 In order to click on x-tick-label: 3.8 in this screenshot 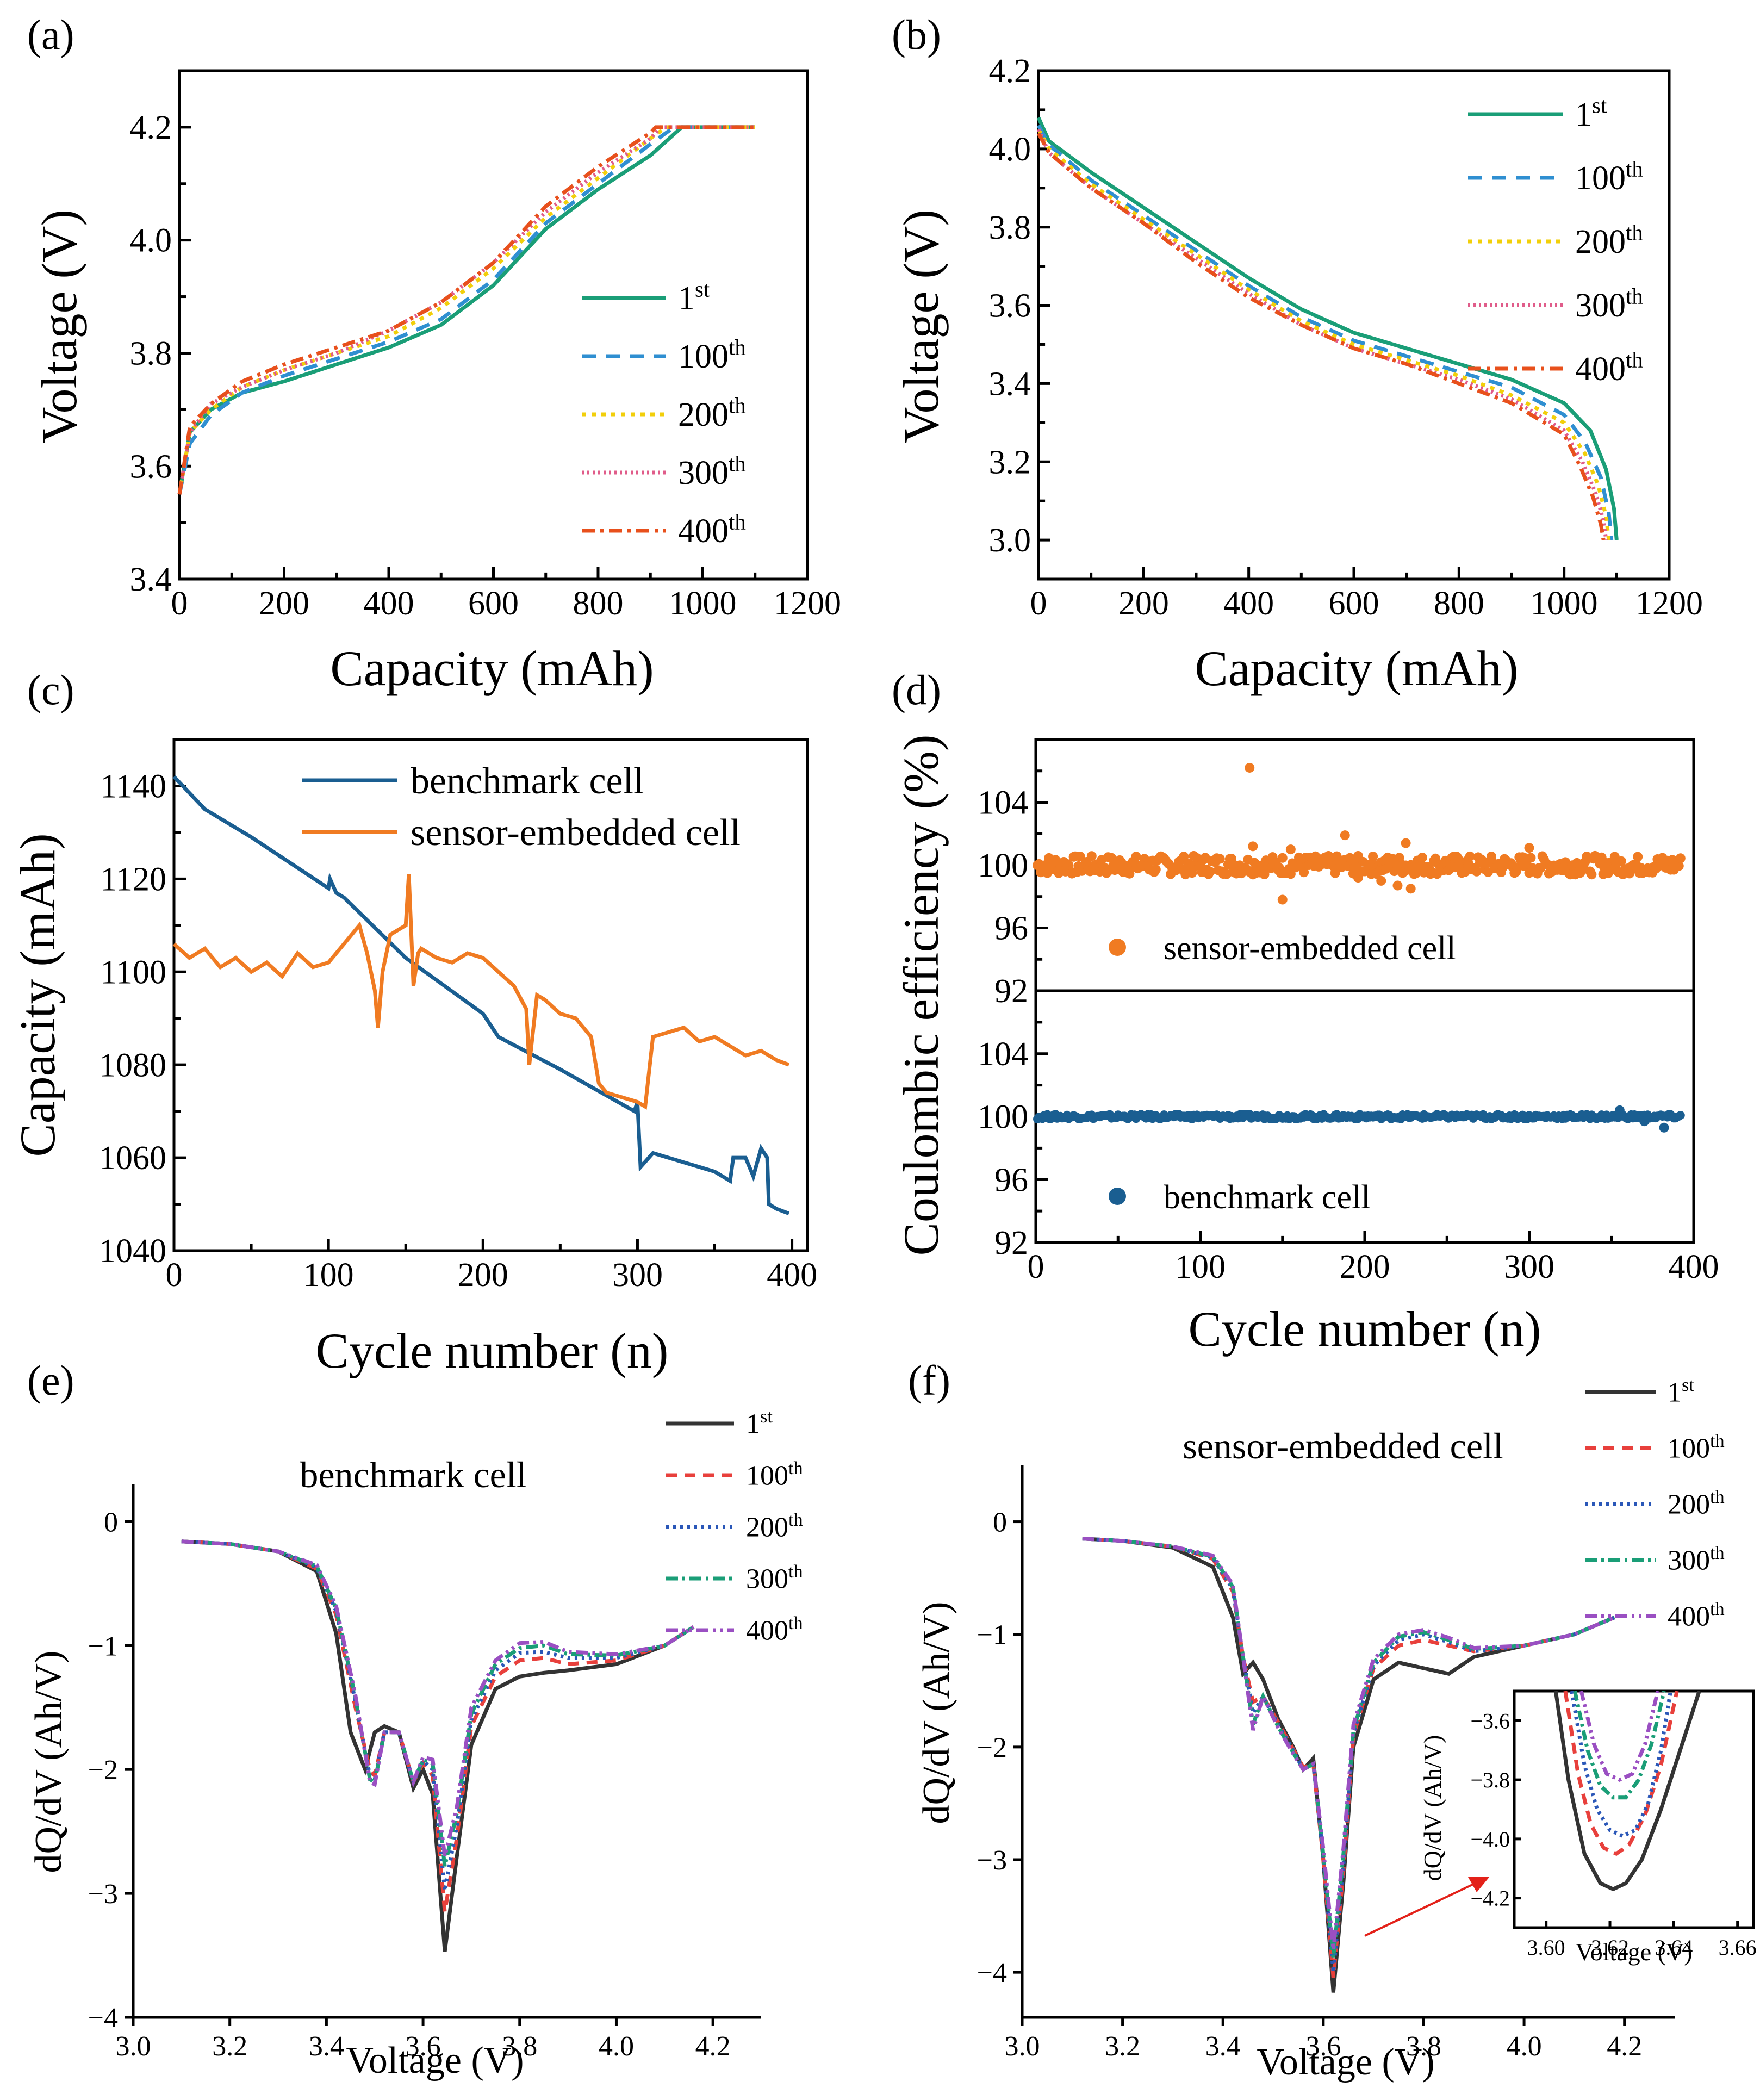, I will do `click(519, 2046)`.